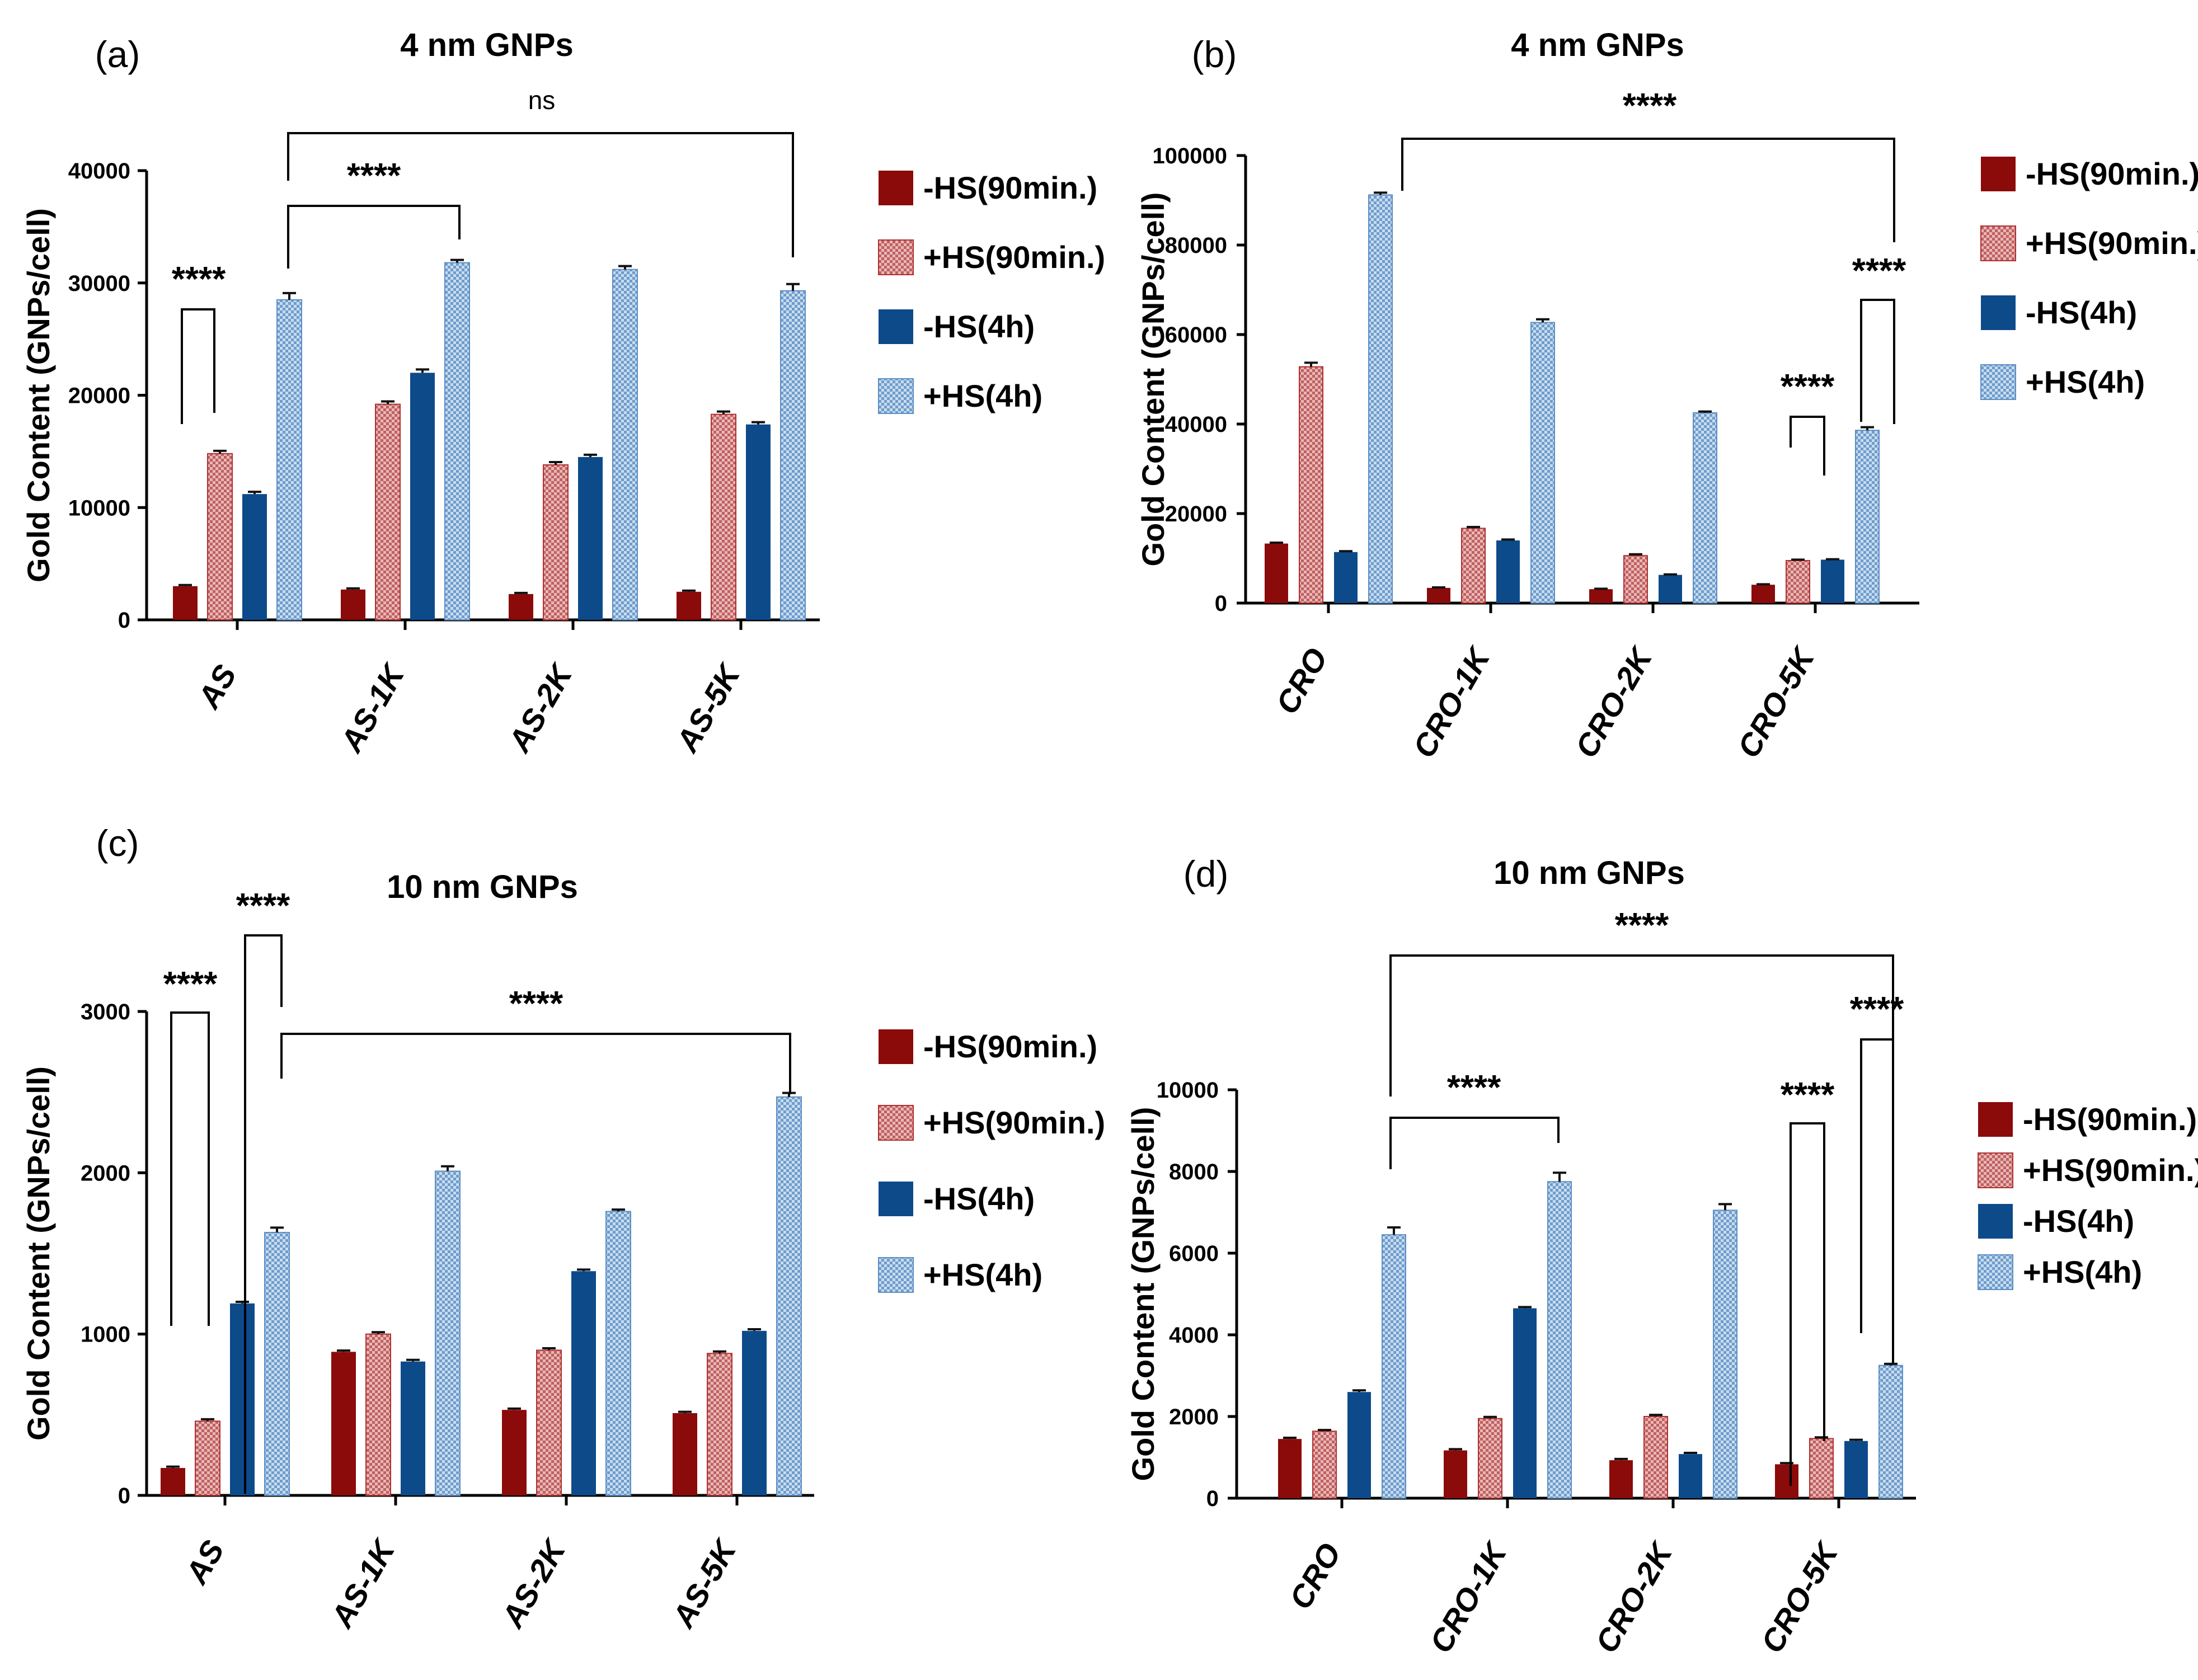 This screenshot has width=2198, height=1680. Describe the element at coordinates (1315, 1576) in the screenshot. I see `x-tick-label: CRO` at that location.